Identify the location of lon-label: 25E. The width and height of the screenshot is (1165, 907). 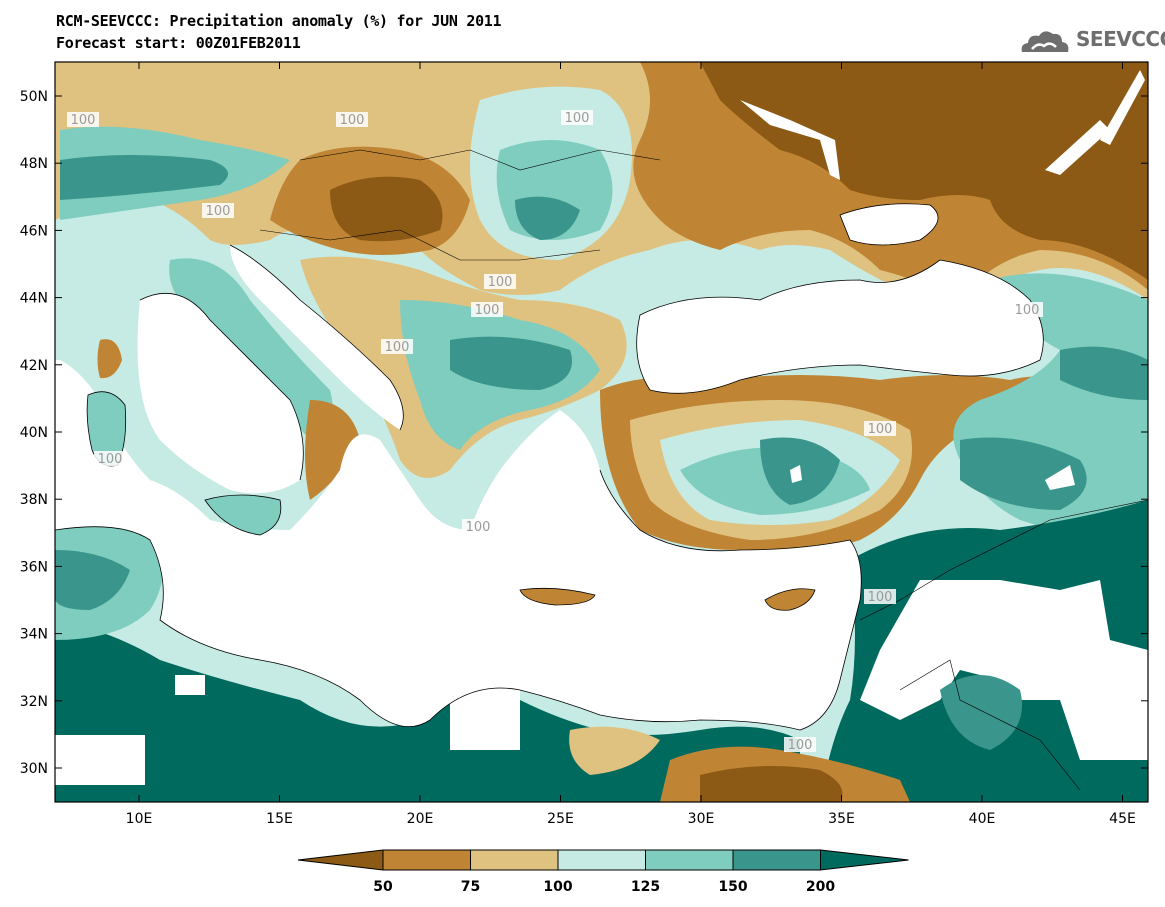
(560, 819).